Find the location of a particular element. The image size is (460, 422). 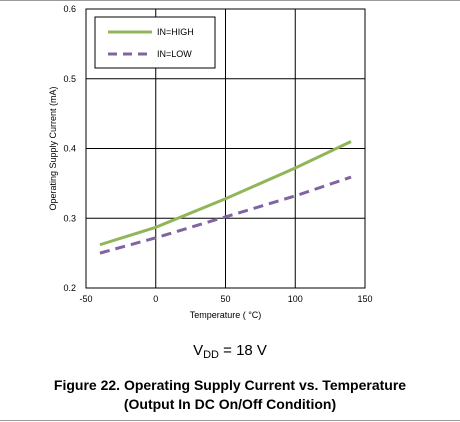

x-tick-label: 150 is located at coordinates (364, 299).